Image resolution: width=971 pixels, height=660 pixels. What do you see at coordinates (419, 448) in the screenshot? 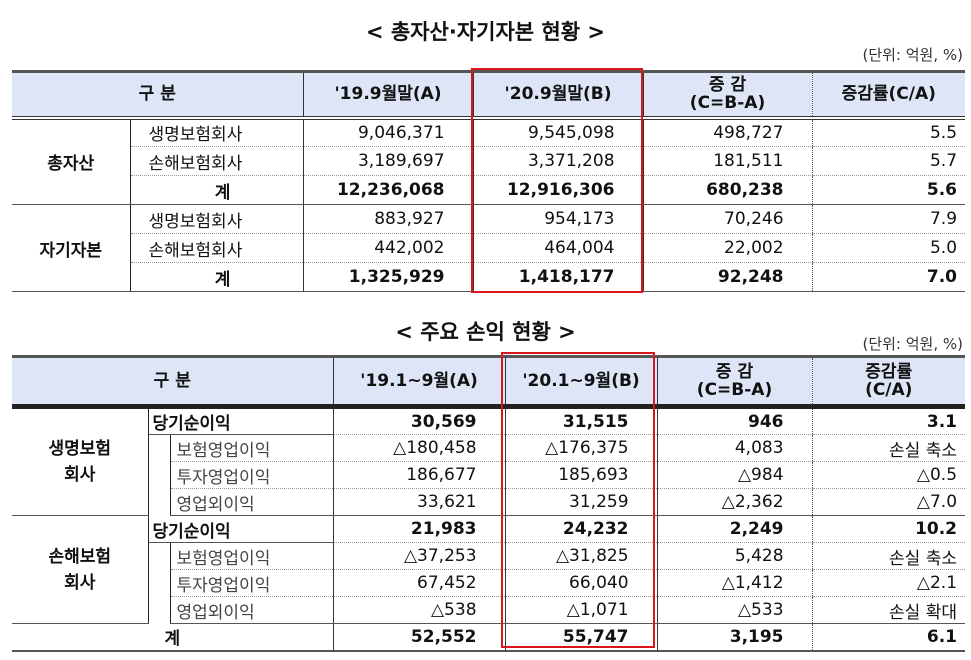
I see `value-a: △180,458` at bounding box center [419, 448].